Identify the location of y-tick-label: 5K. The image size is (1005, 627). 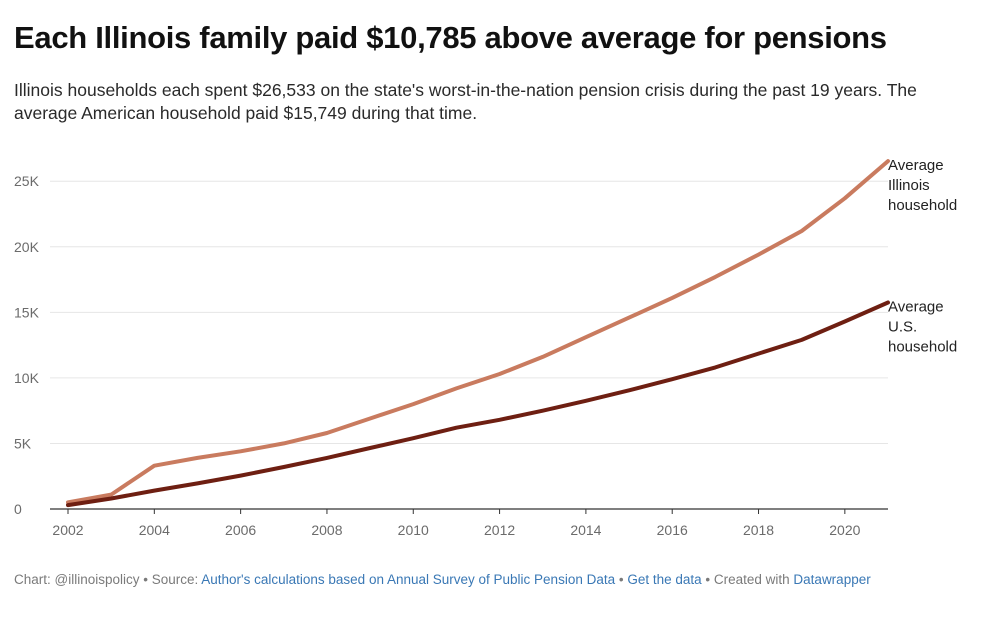
(23, 443).